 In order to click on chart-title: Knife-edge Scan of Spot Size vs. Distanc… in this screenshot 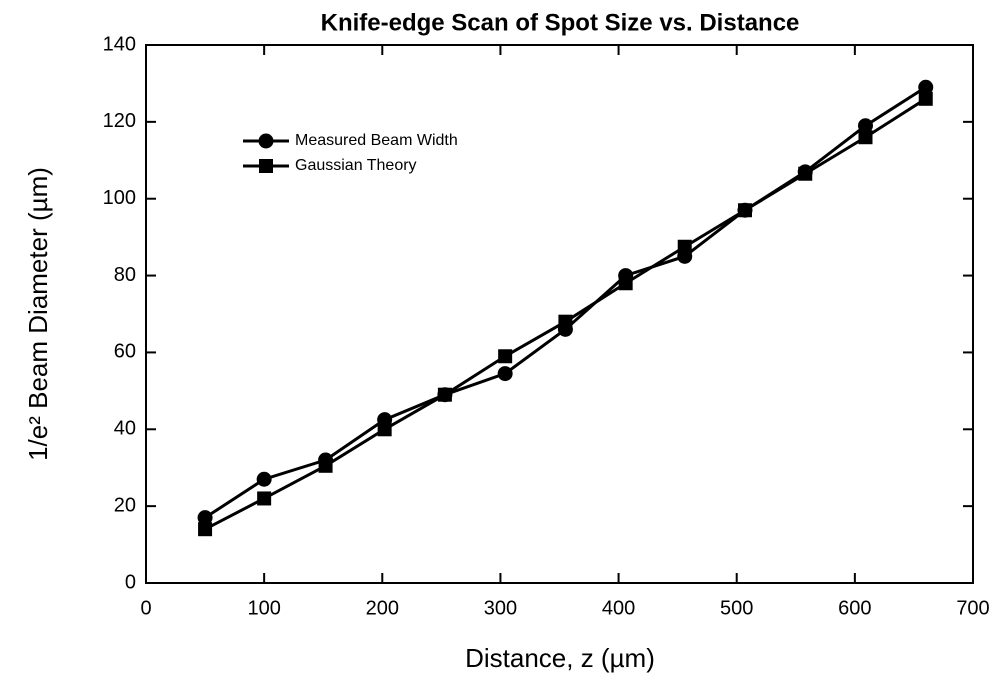, I will do `click(560, 22)`.